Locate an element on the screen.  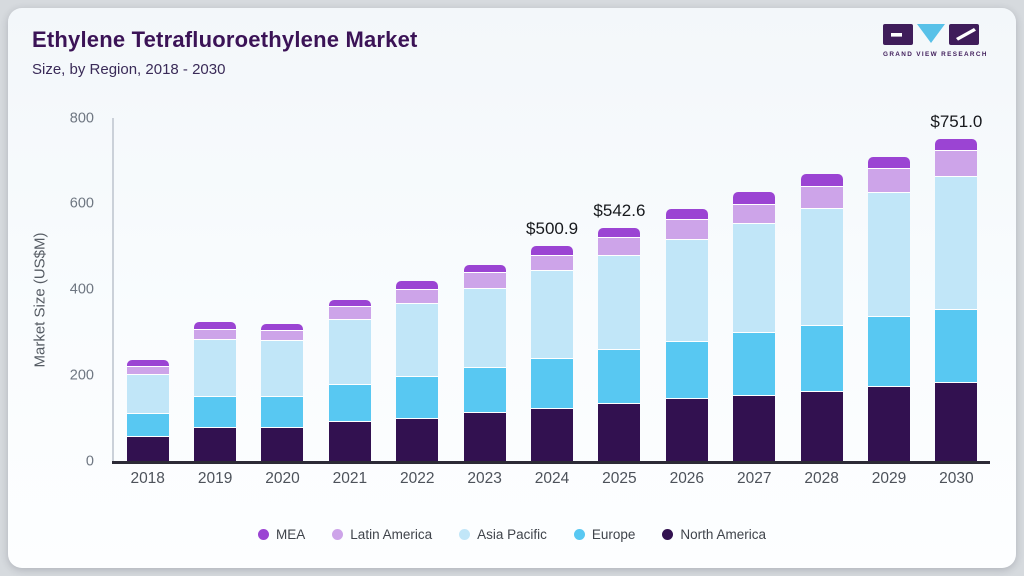
bar-2019 is located at coordinates (215, 391).